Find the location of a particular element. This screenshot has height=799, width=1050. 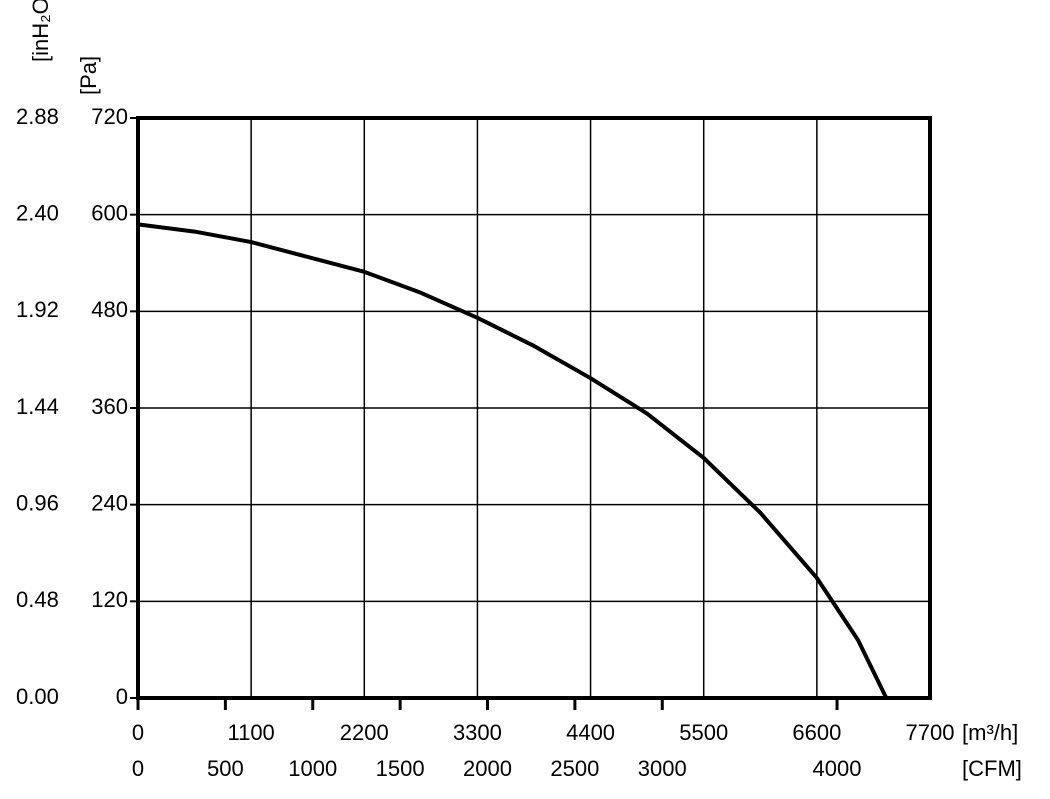

x-tick-label: 0 is located at coordinates (138, 732).